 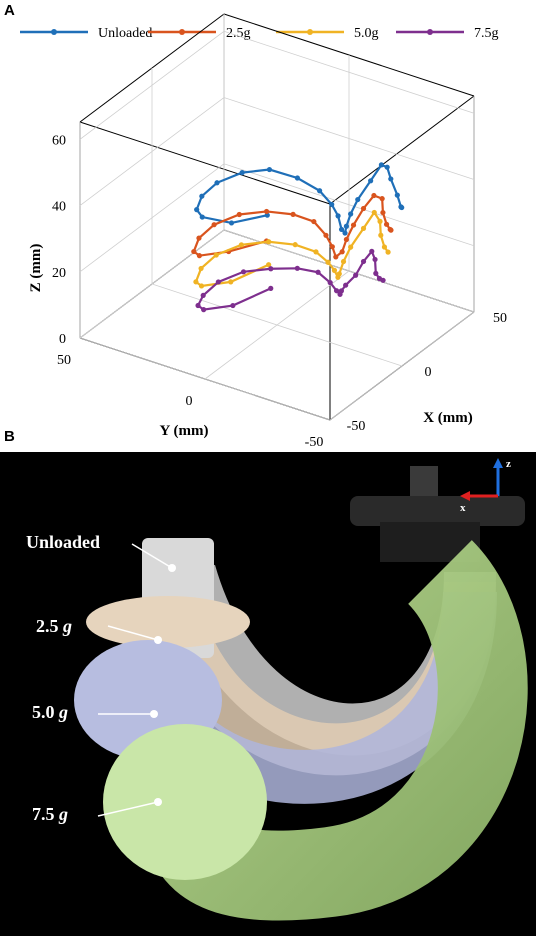 What do you see at coordinates (498, 463) in the screenshot?
I see `z-axis-arrowhead` at bounding box center [498, 463].